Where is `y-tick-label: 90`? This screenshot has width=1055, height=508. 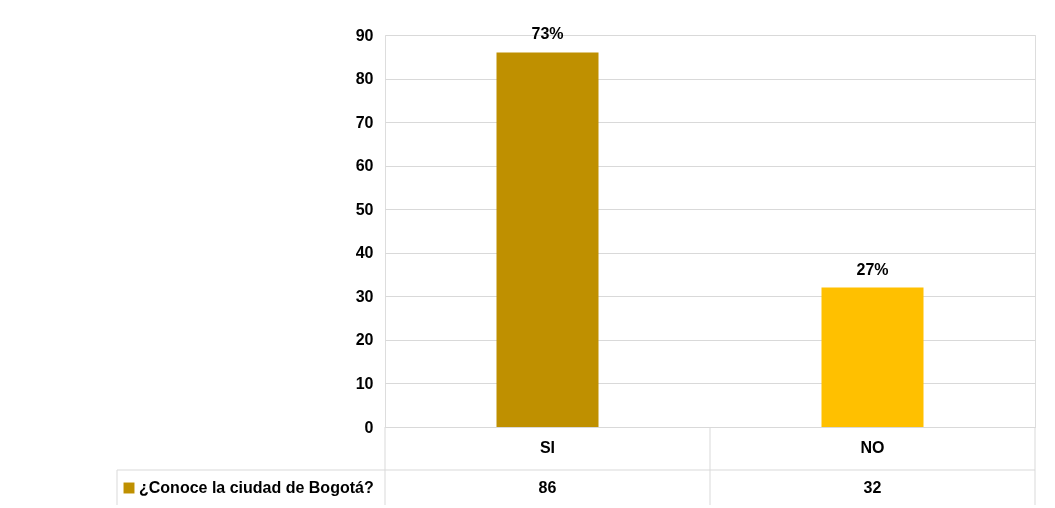 y-tick-label: 90 is located at coordinates (364, 35).